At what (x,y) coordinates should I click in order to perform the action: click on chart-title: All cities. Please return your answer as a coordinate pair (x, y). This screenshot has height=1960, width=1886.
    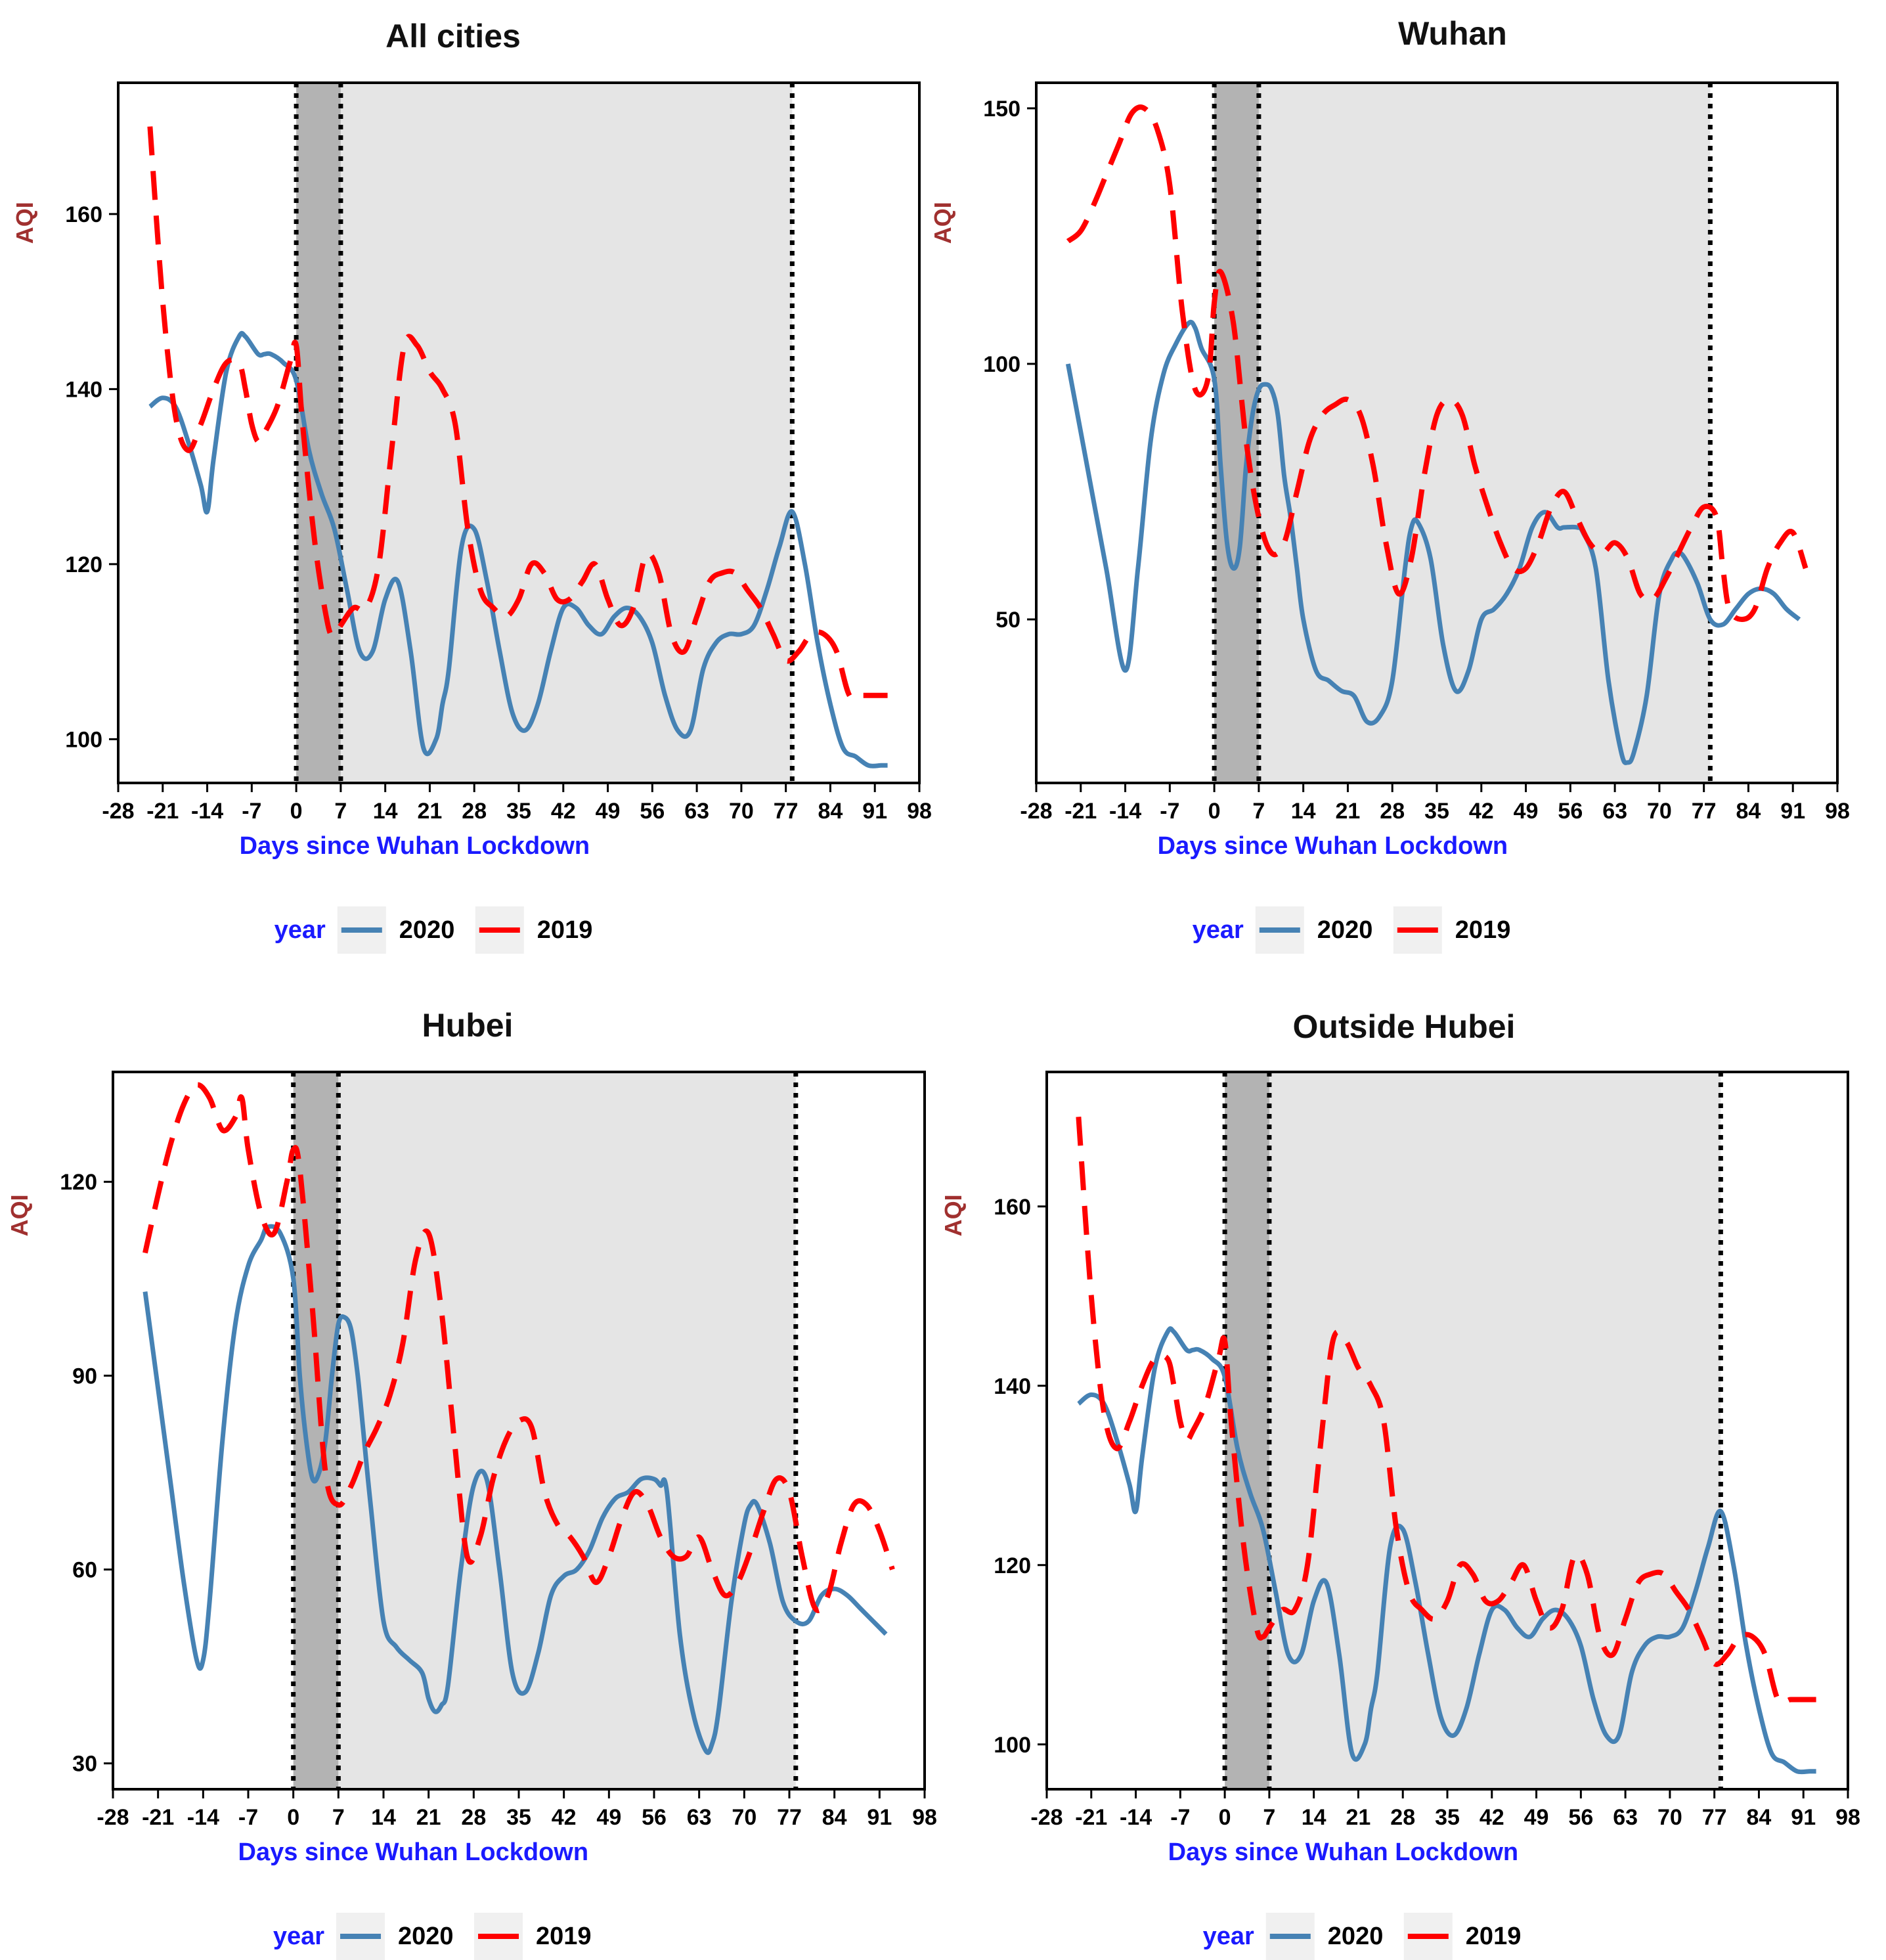
    Looking at the image, I should click on (453, 36).